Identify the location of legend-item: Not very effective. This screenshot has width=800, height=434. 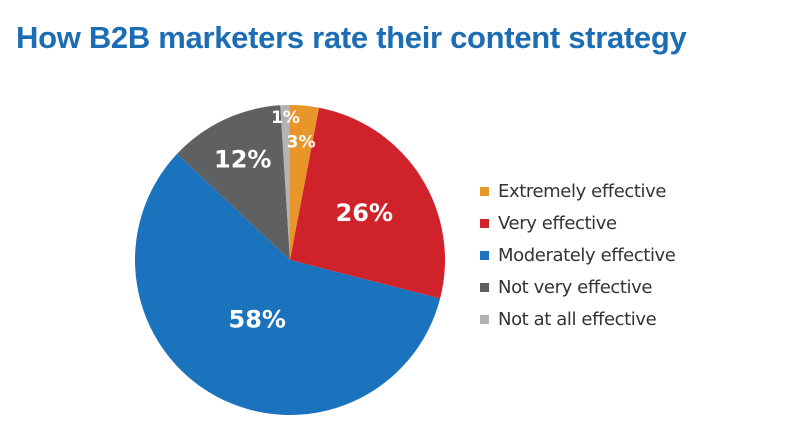
(578, 287).